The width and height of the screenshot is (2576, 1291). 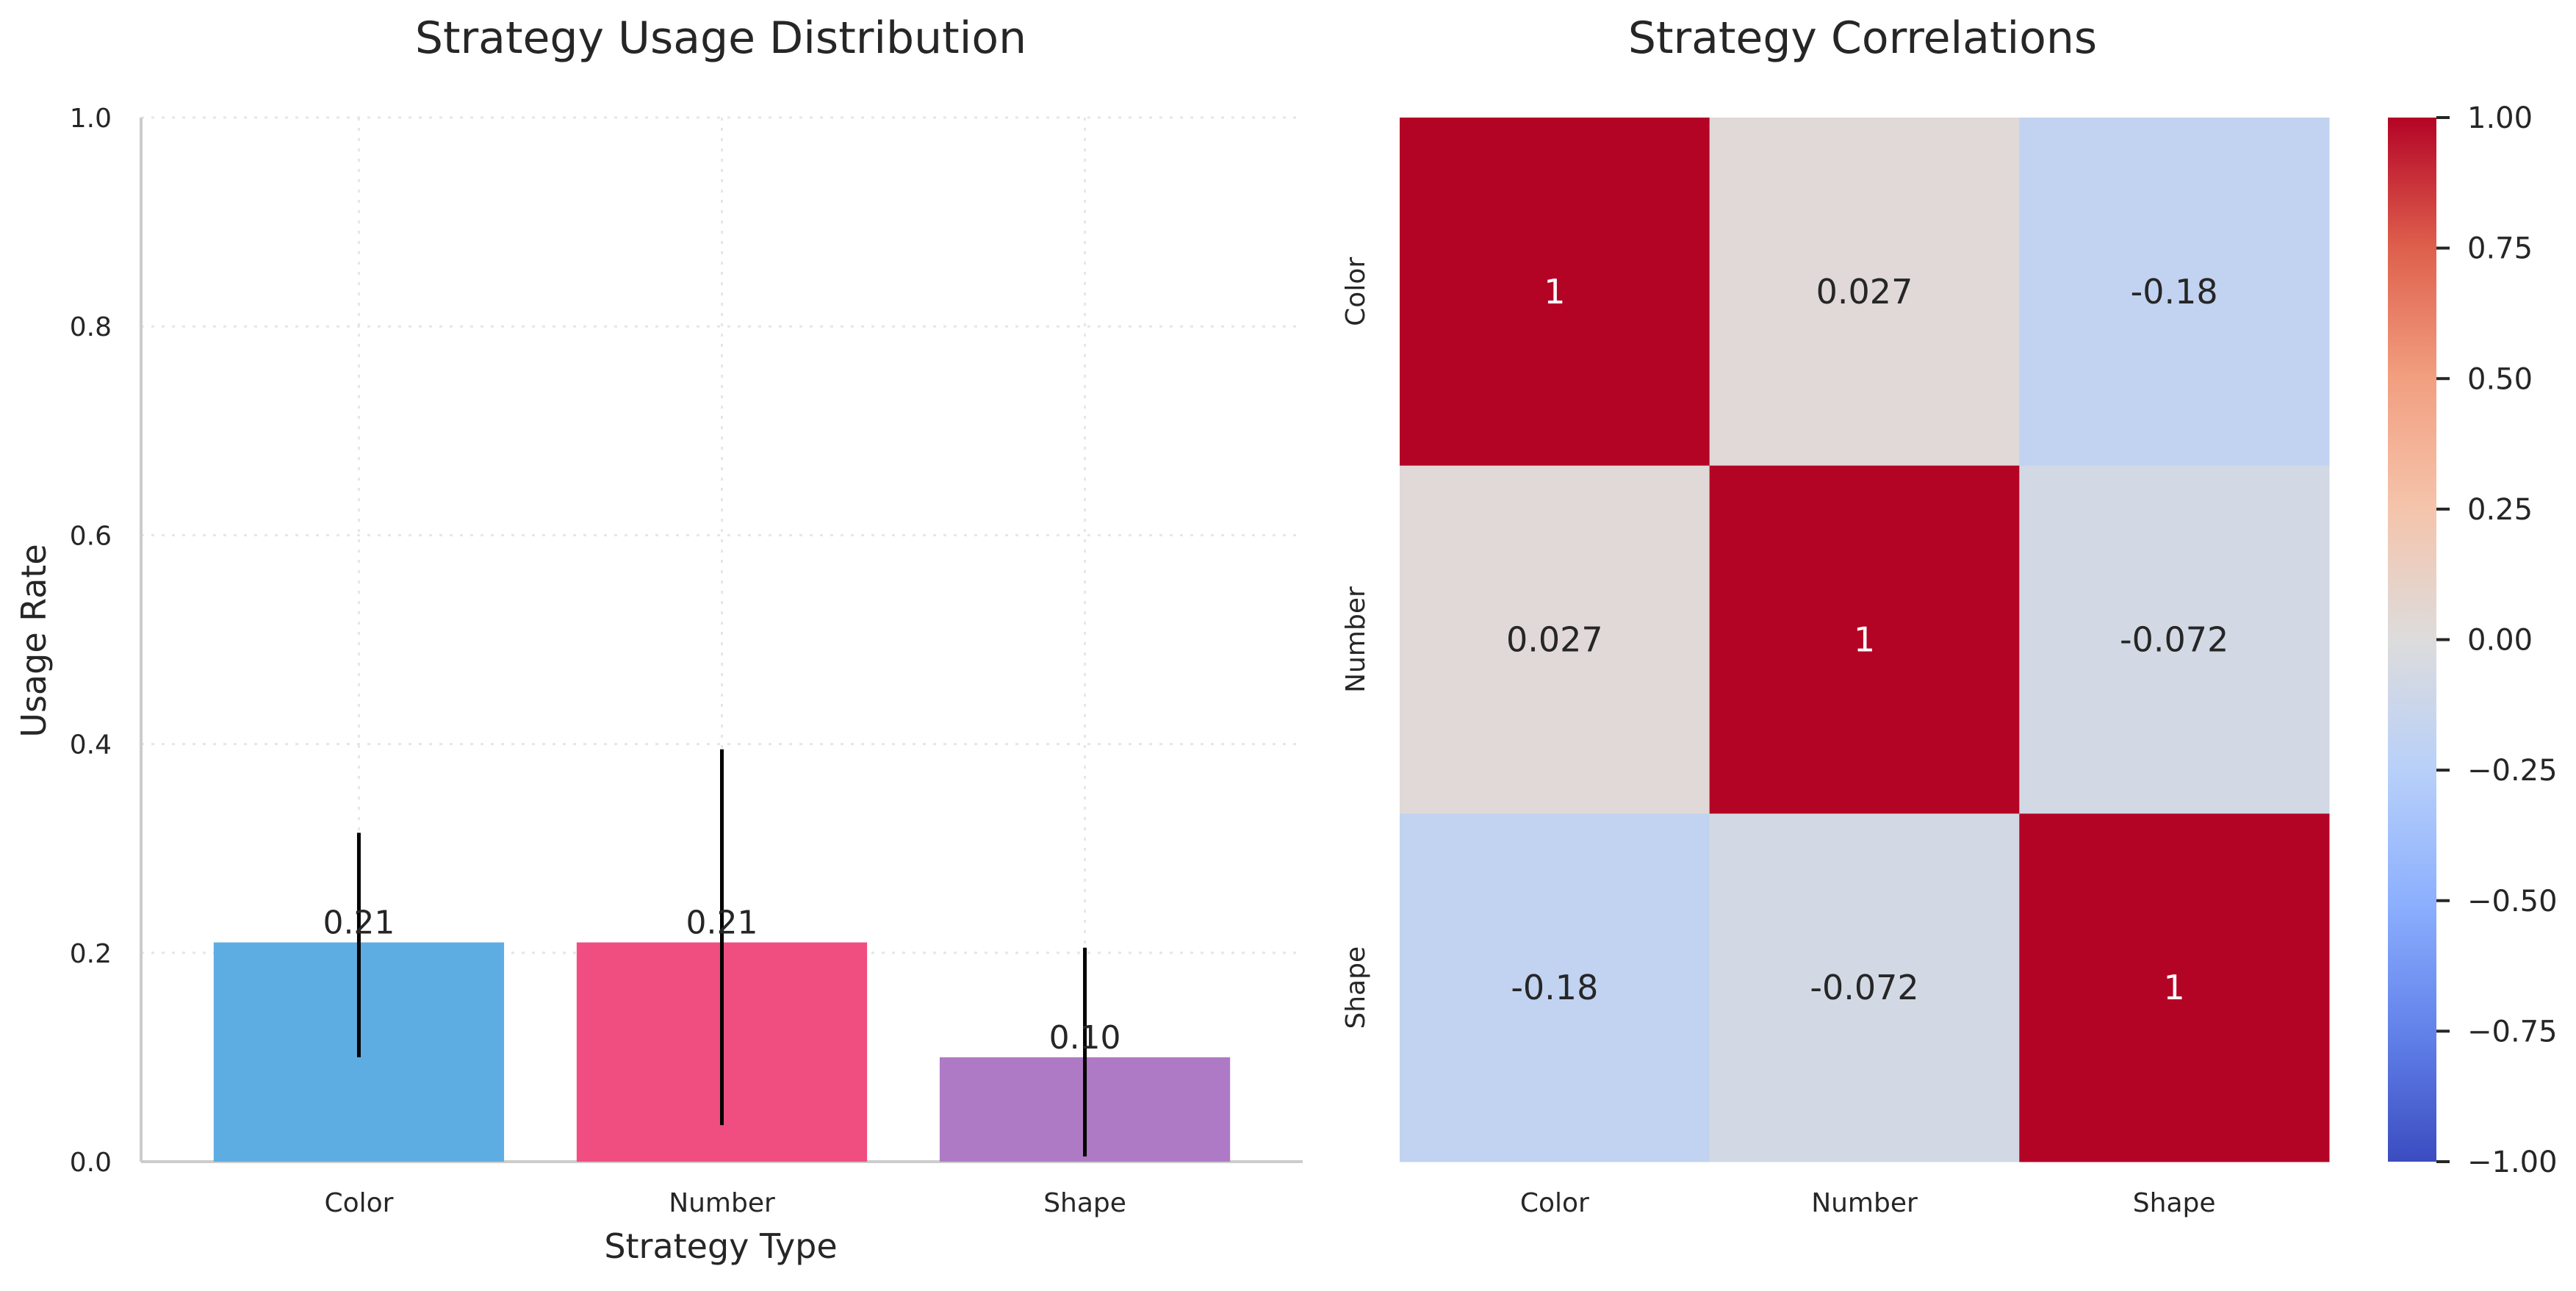 I want to click on data-labels: 0.21 0.21 0.10, so click(x=721, y=981).